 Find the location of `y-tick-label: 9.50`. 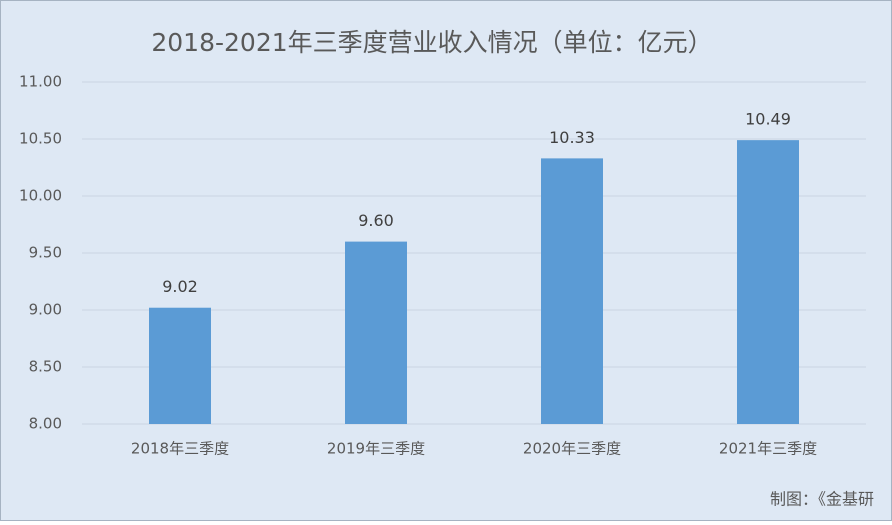

y-tick-label: 9.50 is located at coordinates (45, 253).